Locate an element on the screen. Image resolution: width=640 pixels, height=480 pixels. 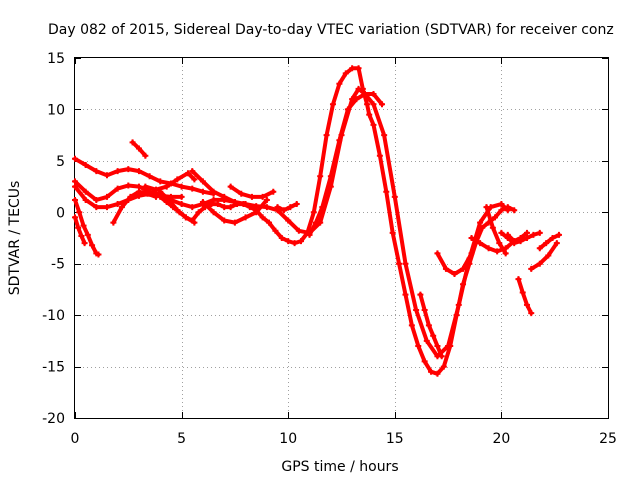
x-tick-label: 20 is located at coordinates (501, 439).